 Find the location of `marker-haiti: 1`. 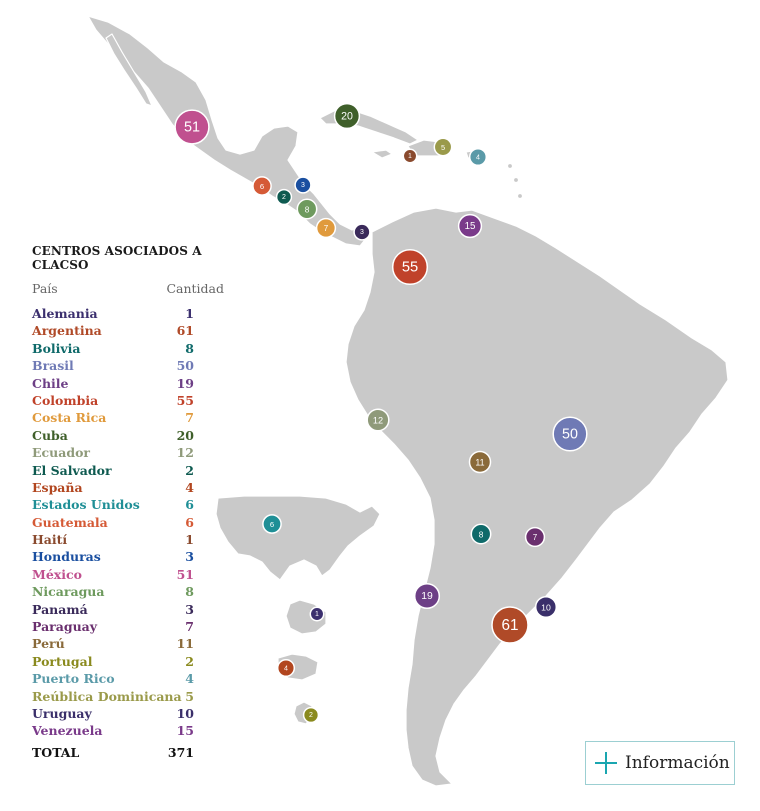

marker-haiti: 1 is located at coordinates (410, 156).